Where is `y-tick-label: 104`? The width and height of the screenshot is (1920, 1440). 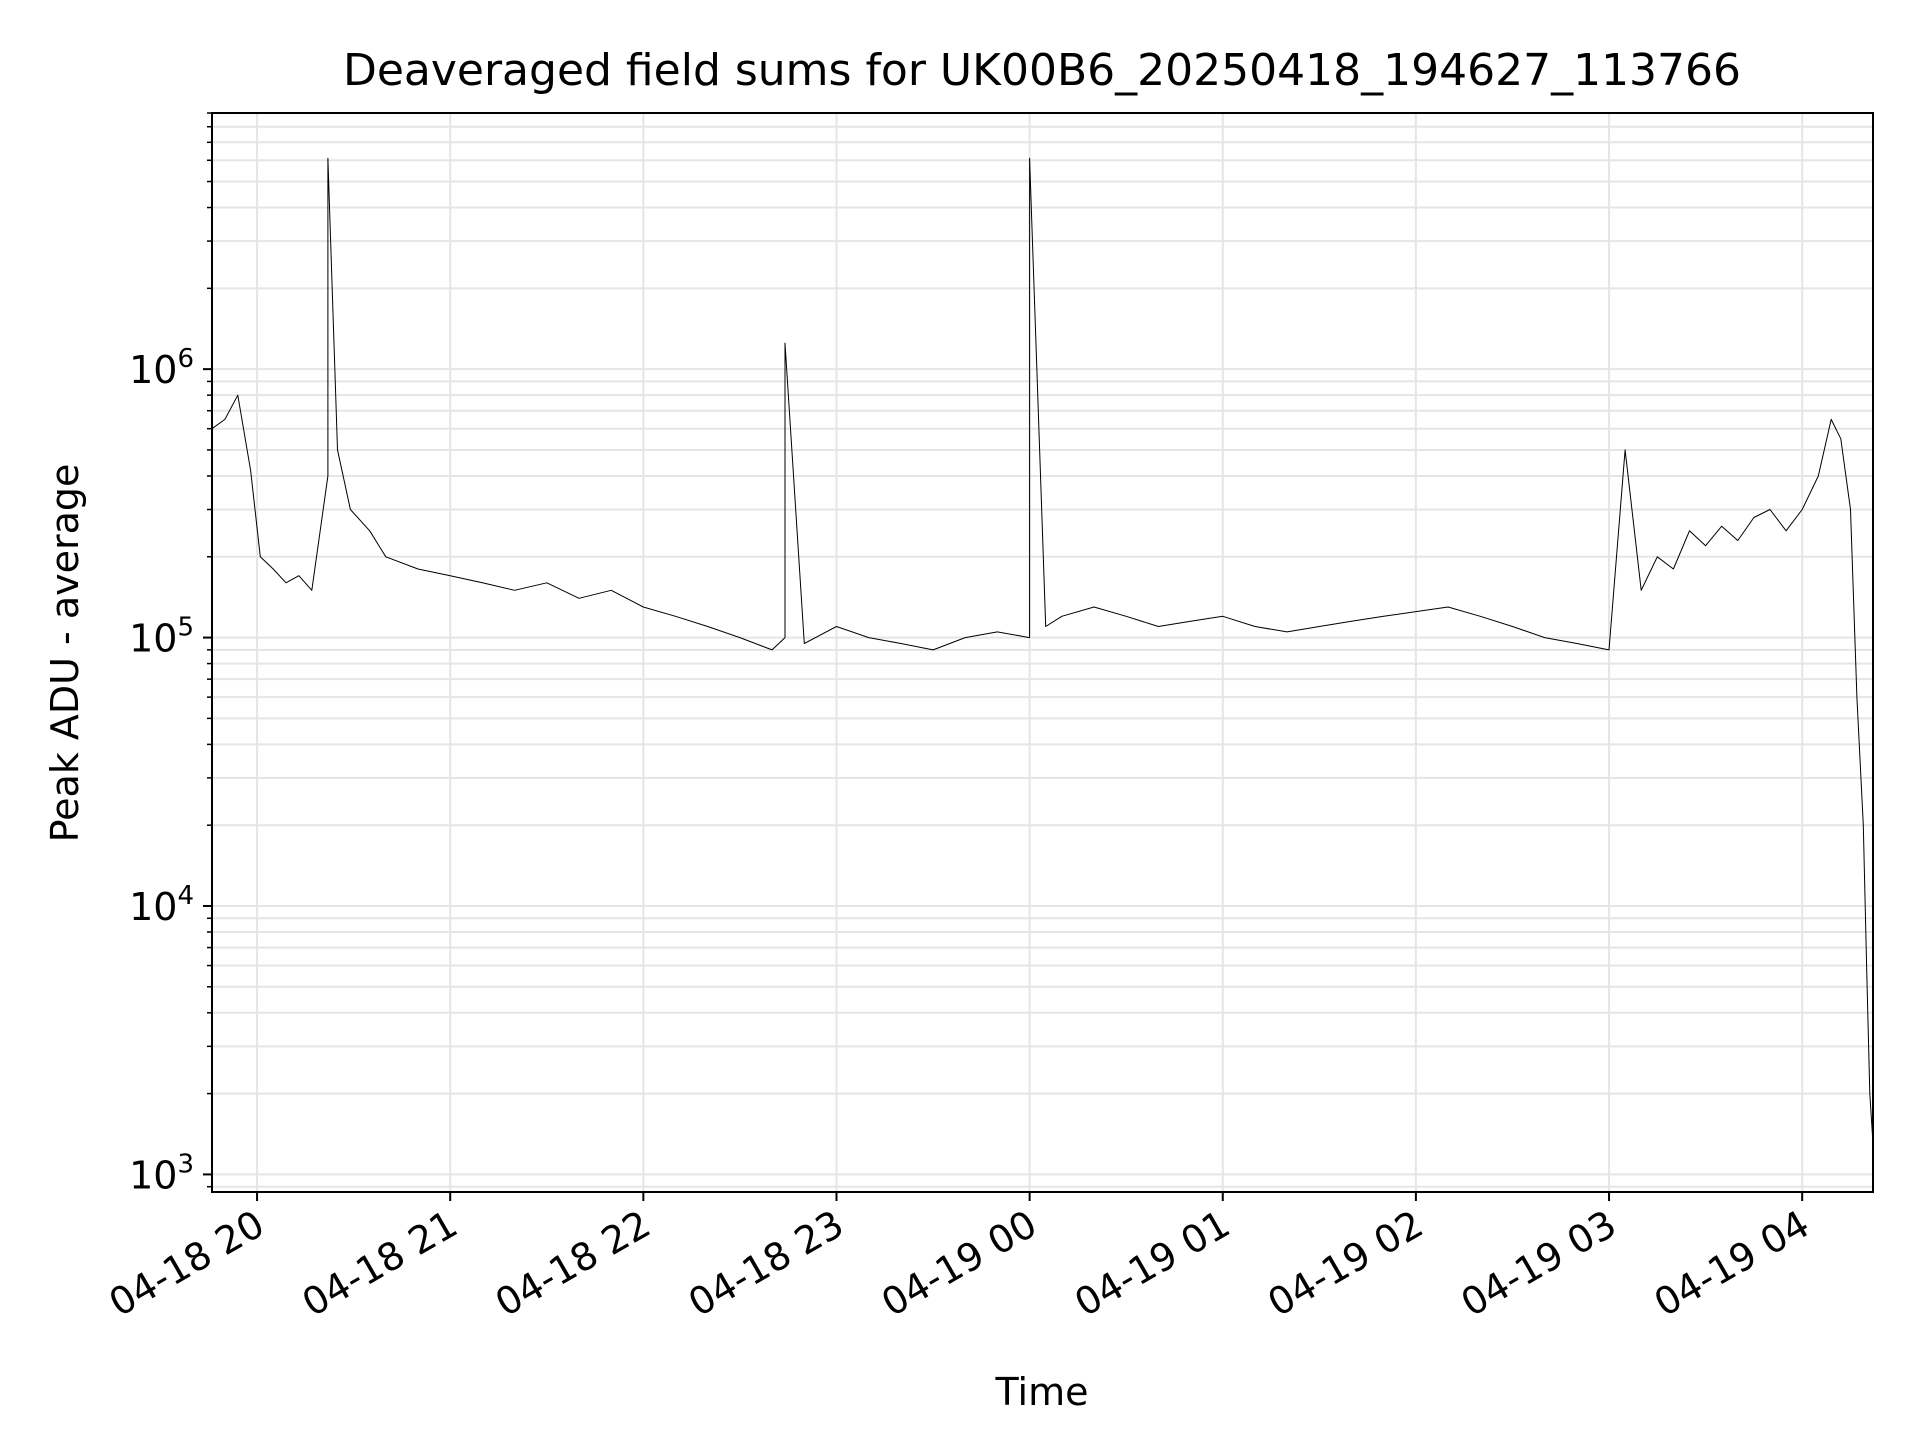 y-tick-label: 104 is located at coordinates (161, 905).